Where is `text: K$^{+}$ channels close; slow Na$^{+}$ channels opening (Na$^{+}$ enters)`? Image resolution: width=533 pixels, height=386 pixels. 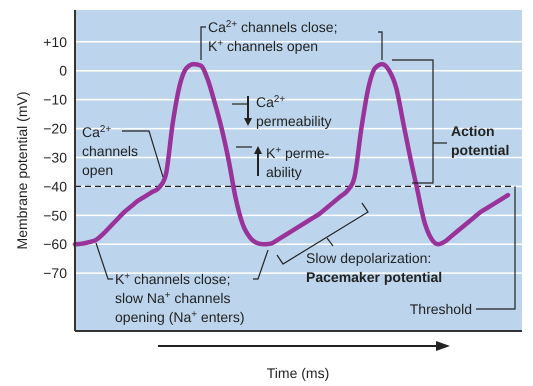 text: K$^{+}$ channels close; slow Na$^{+}$ channels opening (Na$^{+}$ enters) is located at coordinates (179, 297).